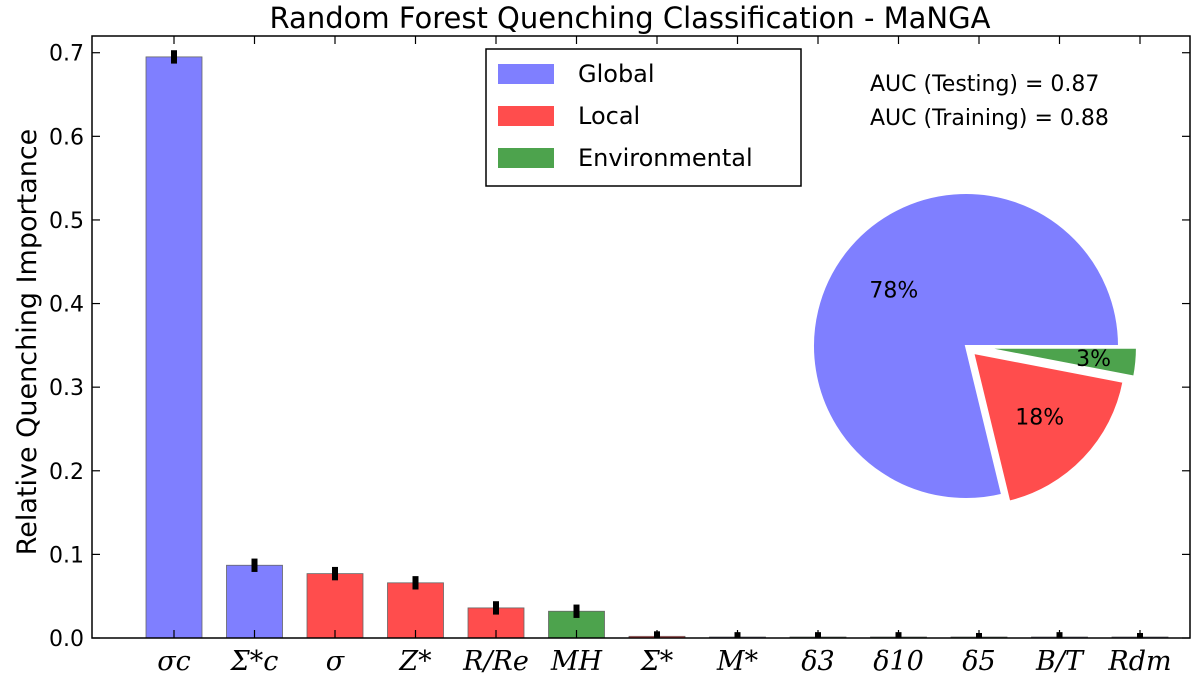  What do you see at coordinates (1060, 661) in the screenshot?
I see `x-tick-label: B/T` at bounding box center [1060, 661].